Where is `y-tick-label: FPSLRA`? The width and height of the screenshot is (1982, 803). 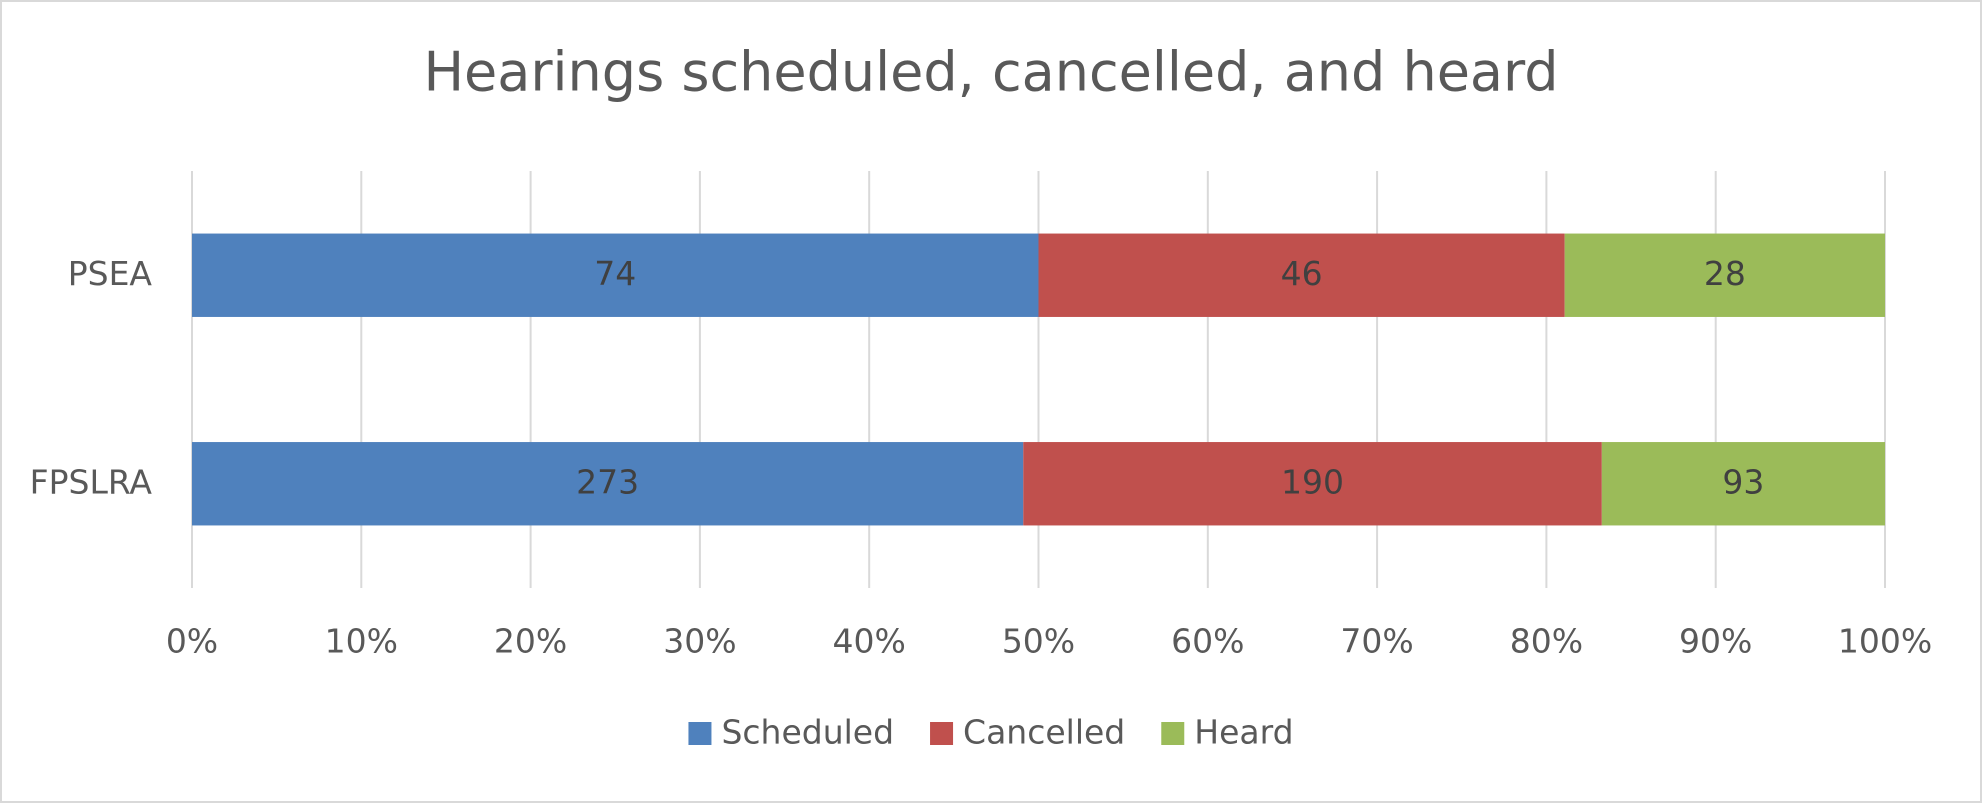
y-tick-label: FPSLRA is located at coordinates (91, 481).